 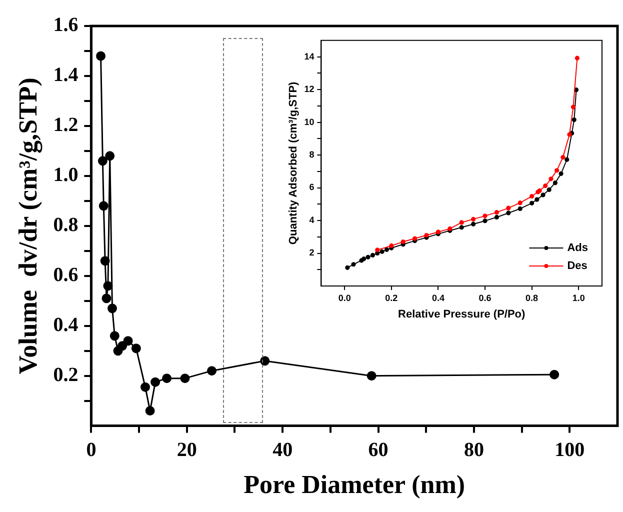 I want to click on x-tick-label: 60, so click(x=378, y=449).